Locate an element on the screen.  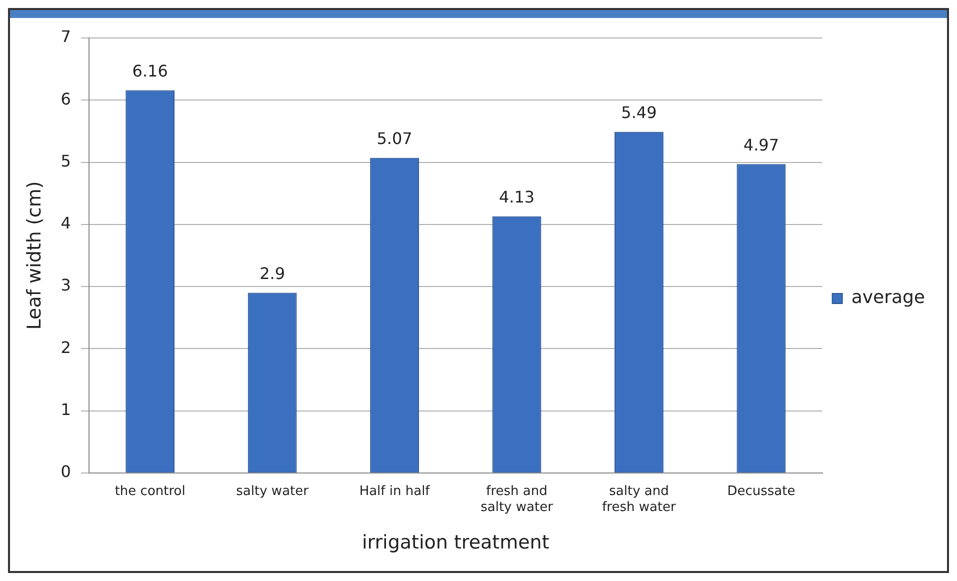
x-tick-label: the control is located at coordinates (150, 492).